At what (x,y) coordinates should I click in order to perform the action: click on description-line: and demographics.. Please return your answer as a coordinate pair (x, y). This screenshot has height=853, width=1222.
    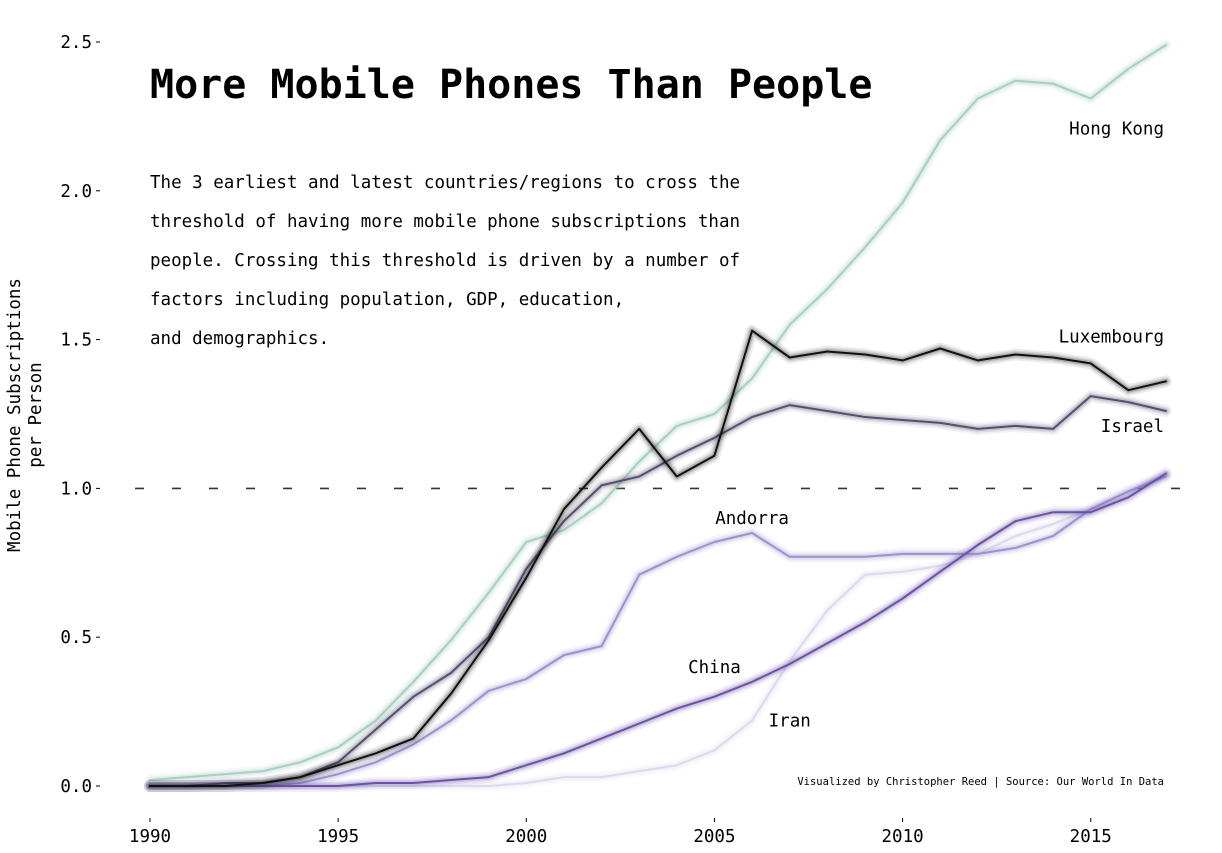
    Looking at the image, I should click on (240, 339).